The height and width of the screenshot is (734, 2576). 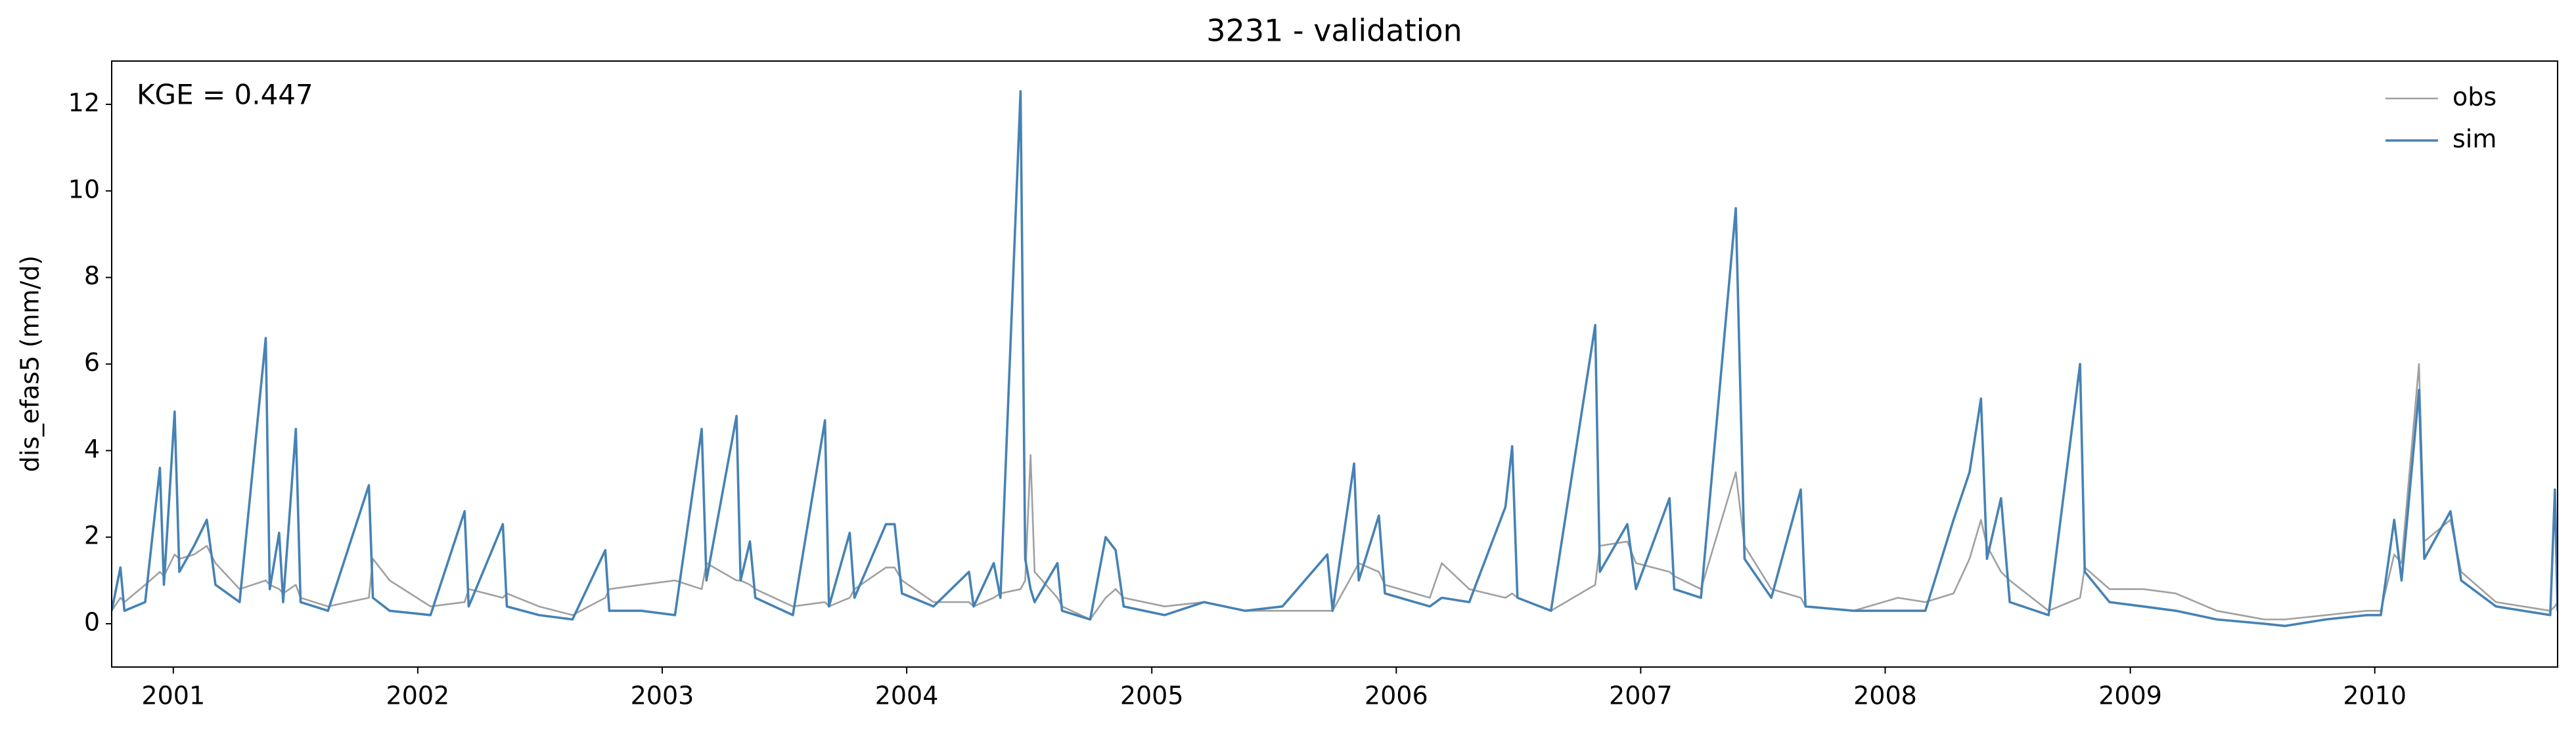 I want to click on chart-title: 3231 - validation, so click(x=1334, y=31).